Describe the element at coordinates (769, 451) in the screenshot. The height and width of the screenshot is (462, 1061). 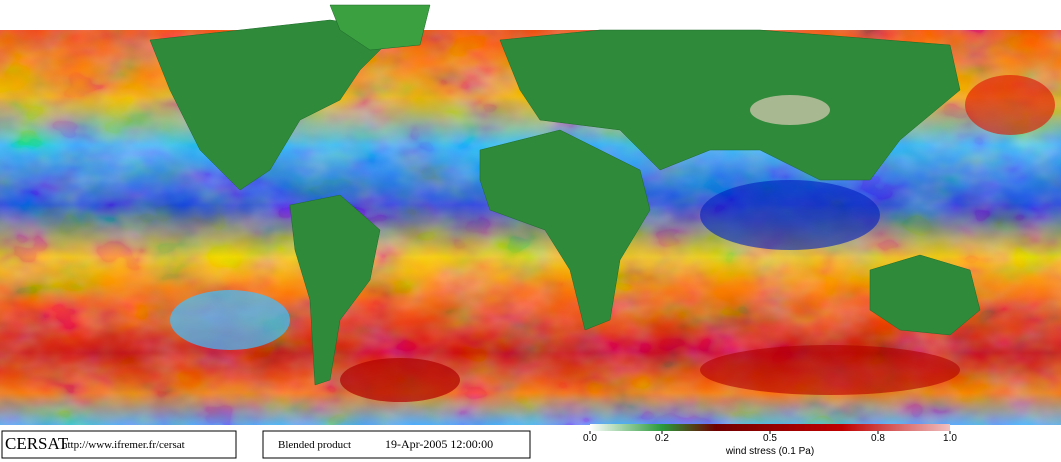
I see `colorbar-label: wind stress (0.1 Pa)` at that location.